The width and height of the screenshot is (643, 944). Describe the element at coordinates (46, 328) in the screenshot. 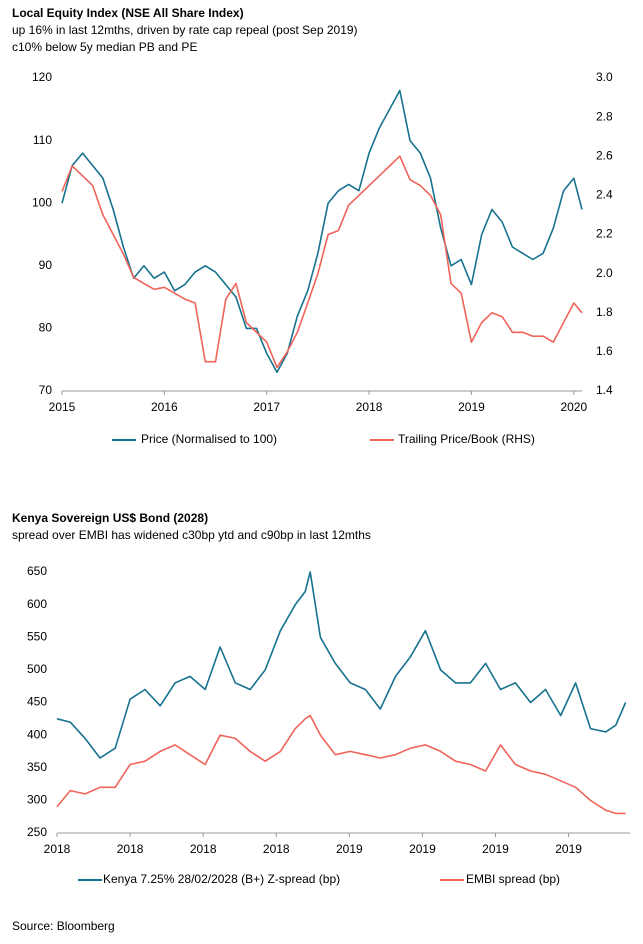

I see `y-tick-label: 80` at that location.